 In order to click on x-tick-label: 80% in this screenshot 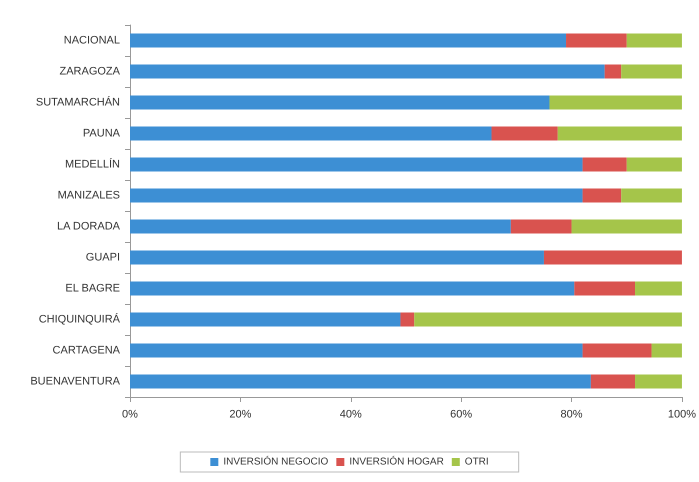, I will do `click(571, 414)`.